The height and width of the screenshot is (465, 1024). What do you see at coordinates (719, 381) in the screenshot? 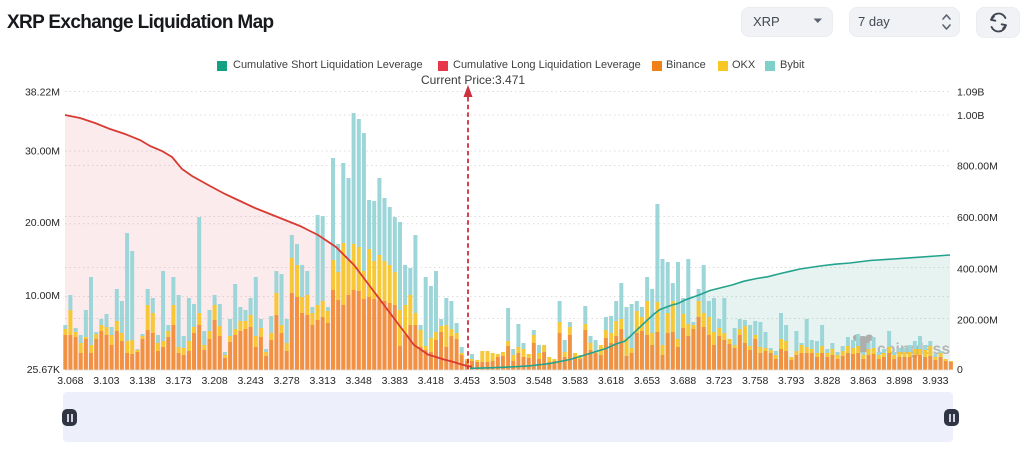
I see `svg-text: 3.723` at bounding box center [719, 381].